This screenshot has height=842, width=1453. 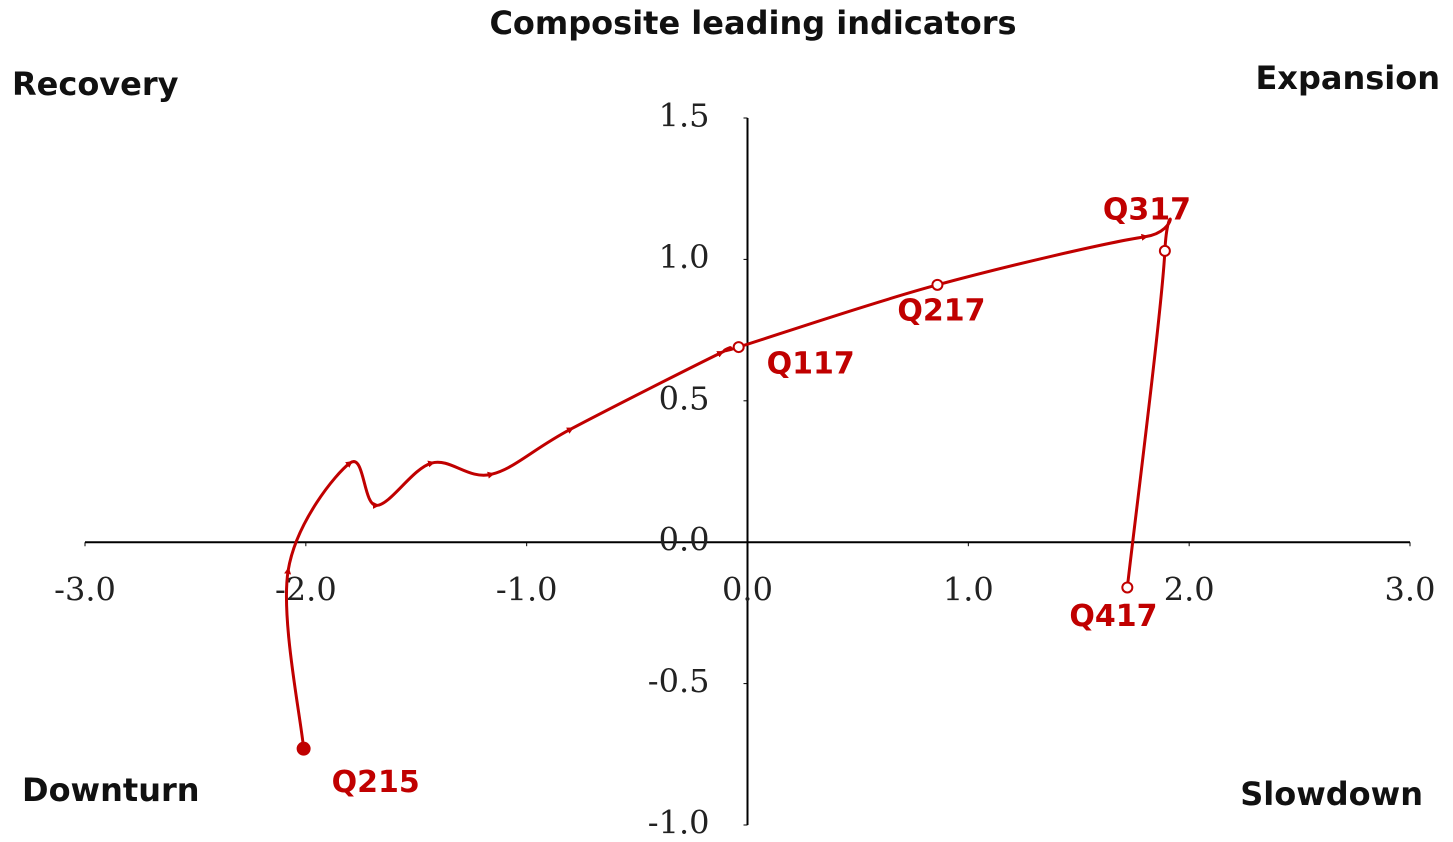 I want to click on x-tick-label: 1.0, so click(x=968, y=590).